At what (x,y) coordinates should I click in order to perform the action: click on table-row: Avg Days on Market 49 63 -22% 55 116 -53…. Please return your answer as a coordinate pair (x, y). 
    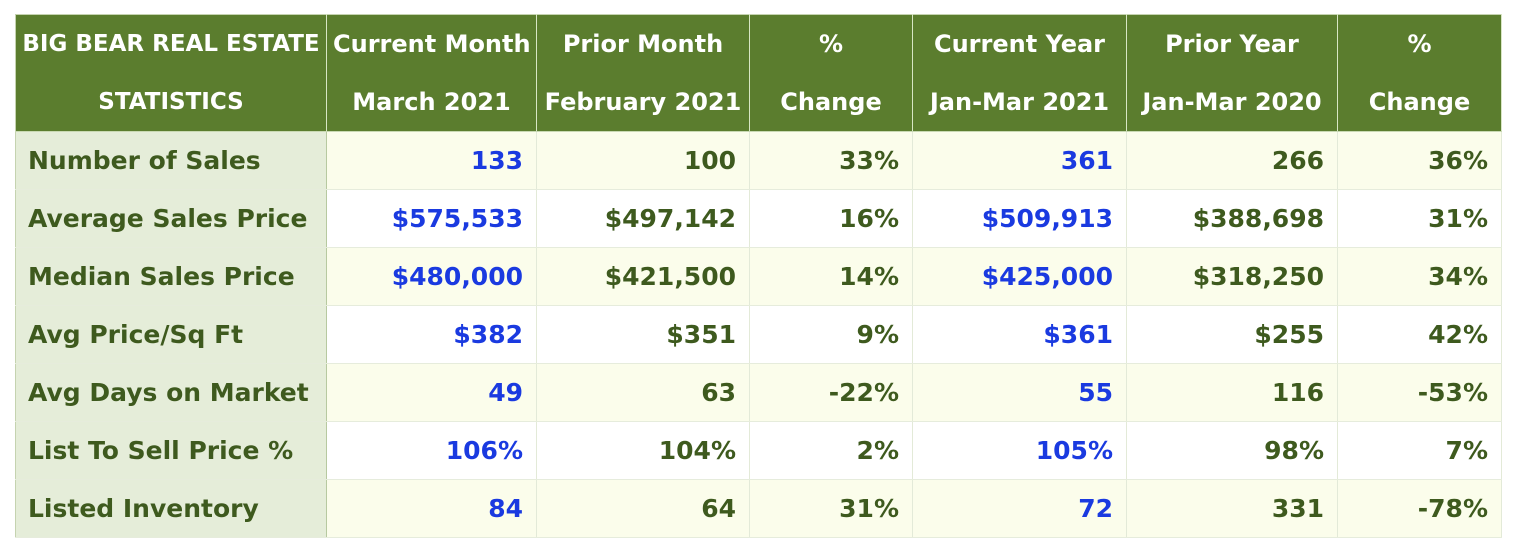
    Looking at the image, I should click on (758, 392).